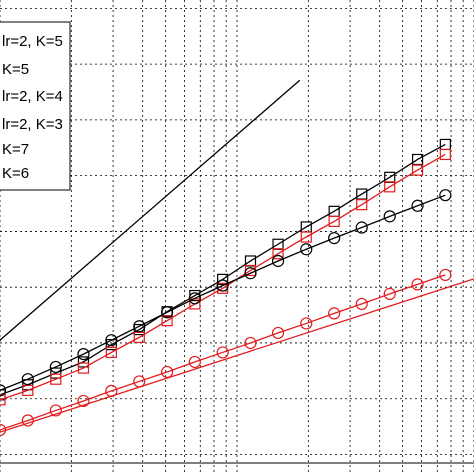 The height and width of the screenshot is (474, 474). Describe the element at coordinates (15, 149) in the screenshot. I see `legend-label: K=7` at that location.